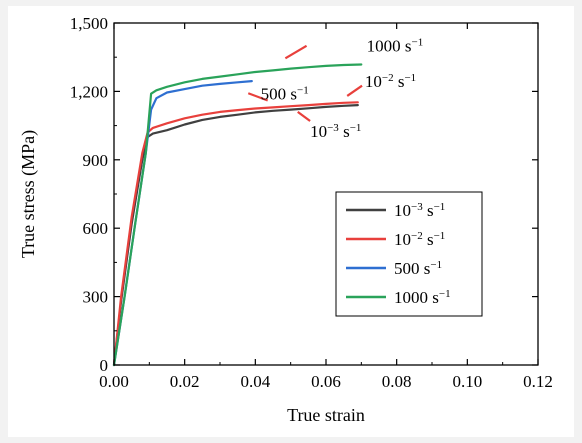  What do you see at coordinates (422, 297) in the screenshot?
I see `legend-label-3: 1000 s−1` at bounding box center [422, 297].